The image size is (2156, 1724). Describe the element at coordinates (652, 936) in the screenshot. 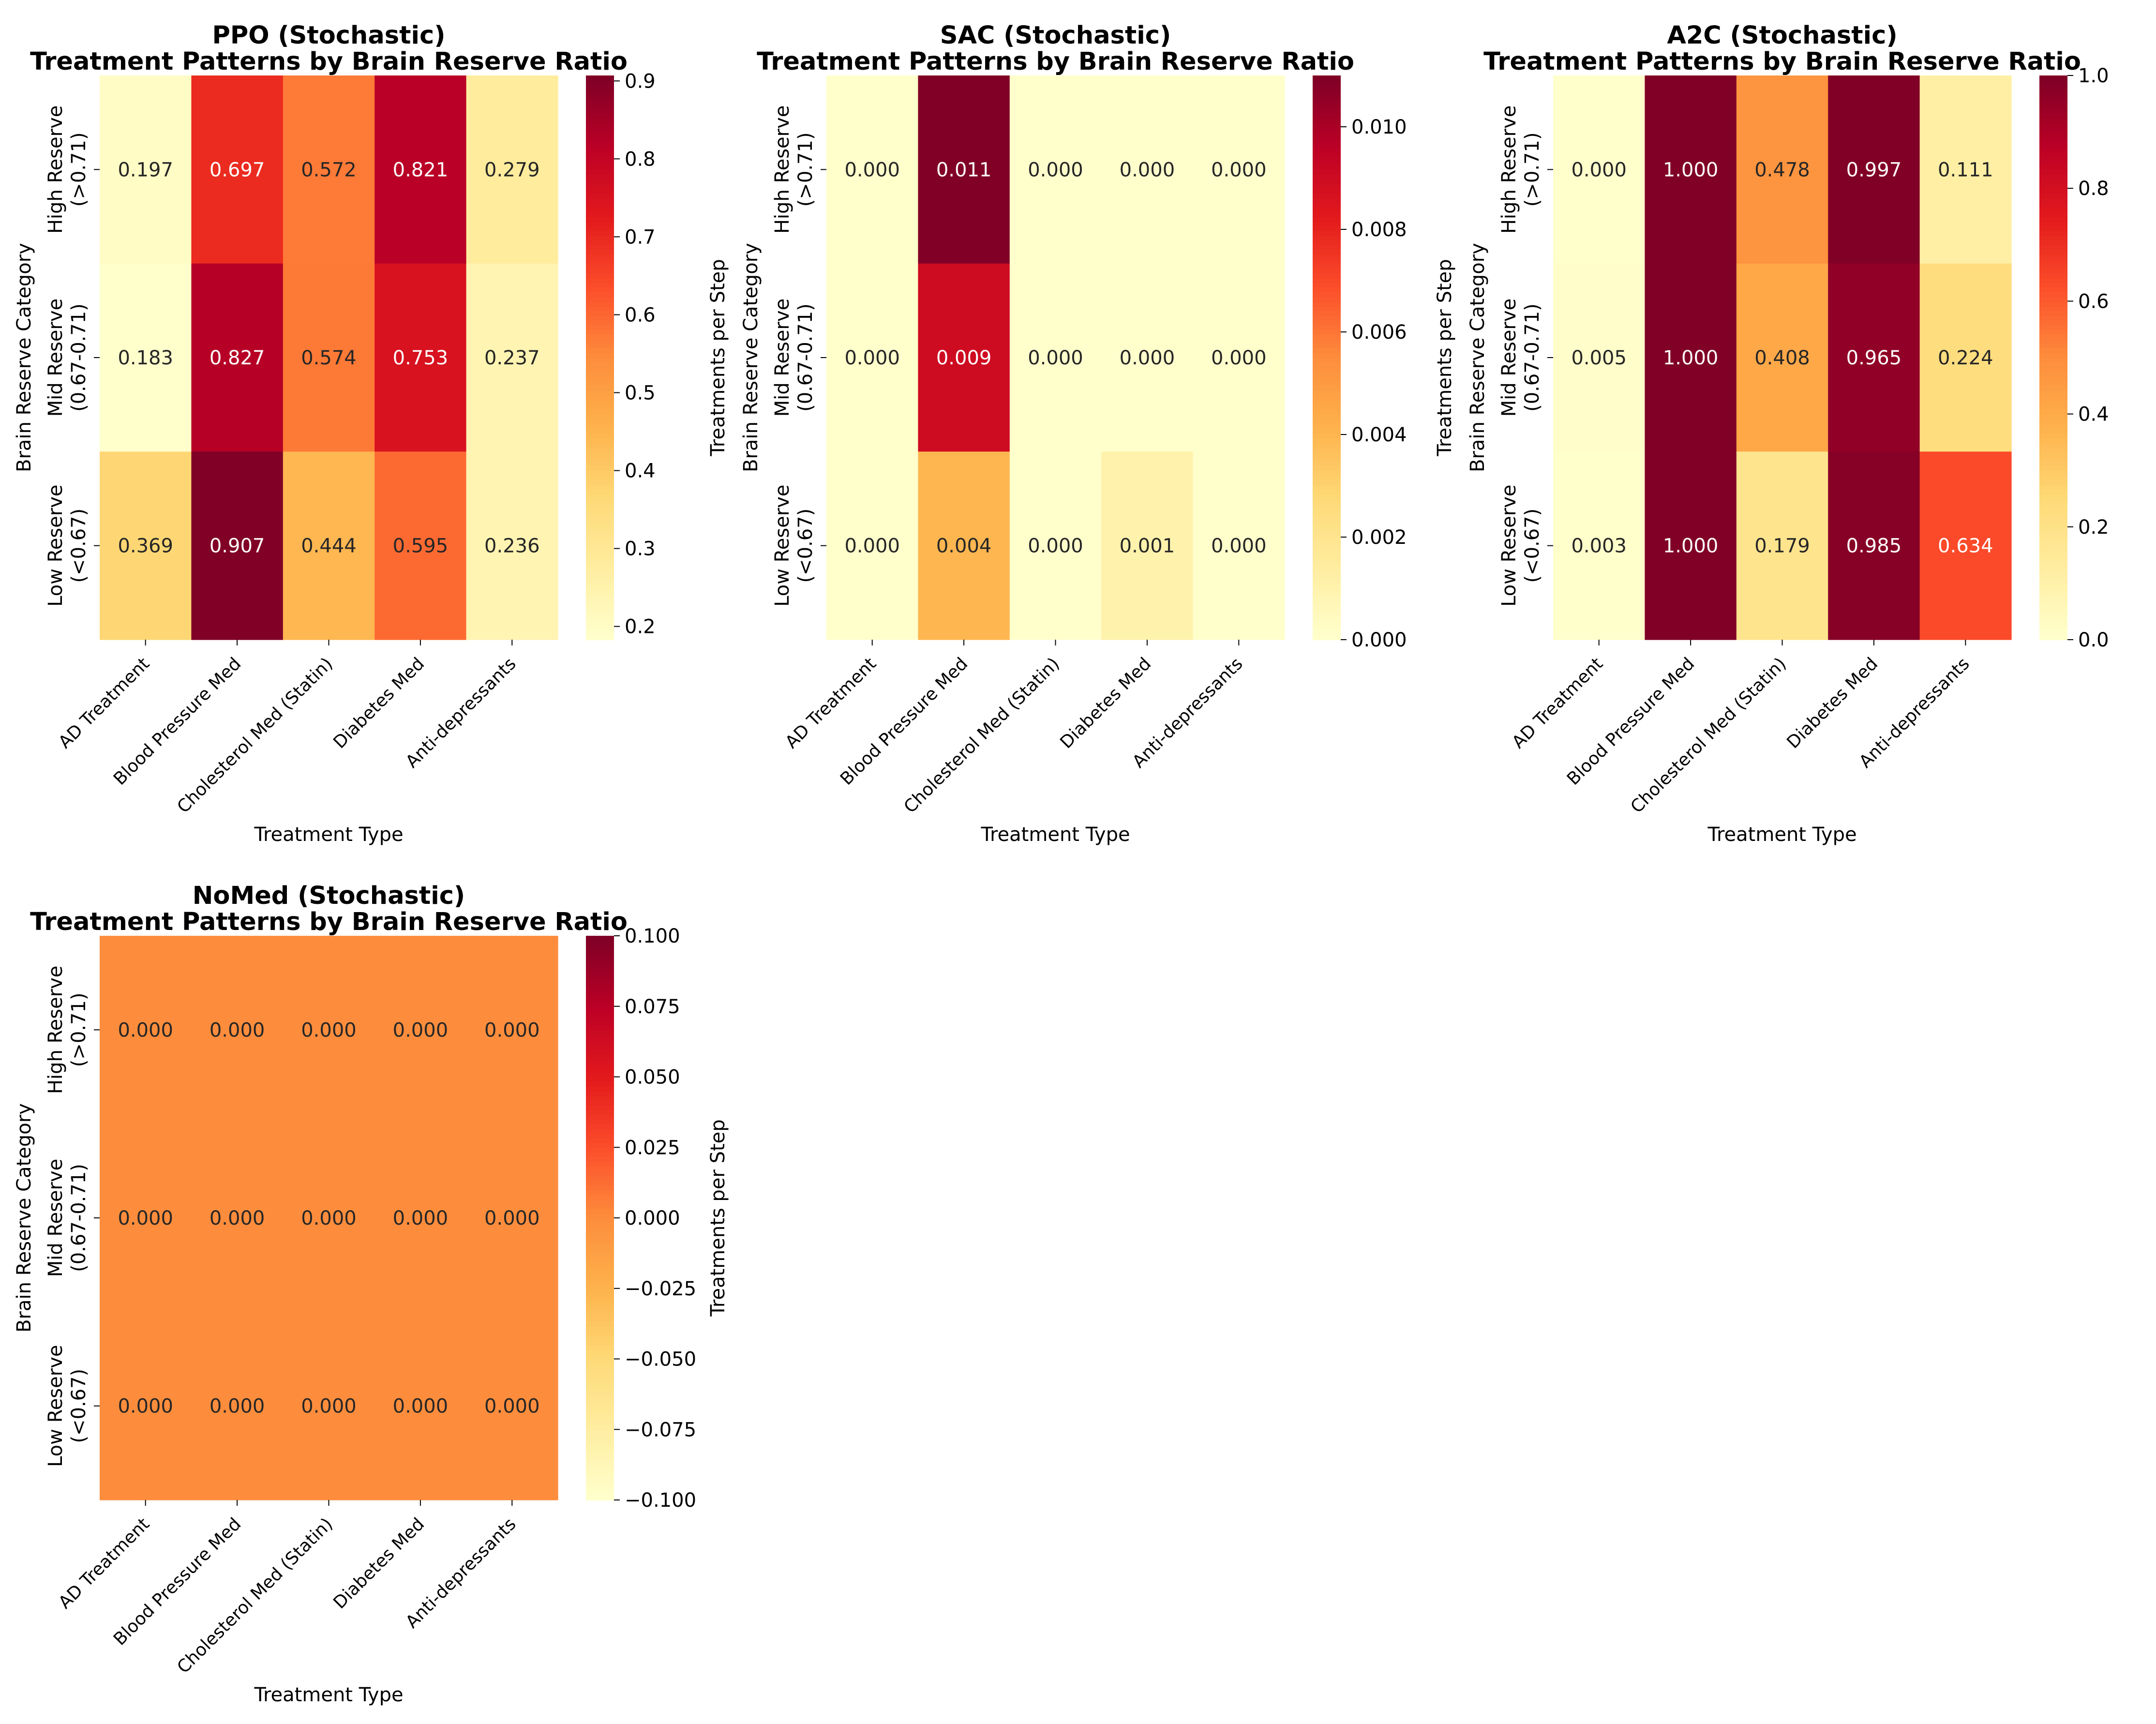

I see `colorbar-tick-label: 0.100` at that location.